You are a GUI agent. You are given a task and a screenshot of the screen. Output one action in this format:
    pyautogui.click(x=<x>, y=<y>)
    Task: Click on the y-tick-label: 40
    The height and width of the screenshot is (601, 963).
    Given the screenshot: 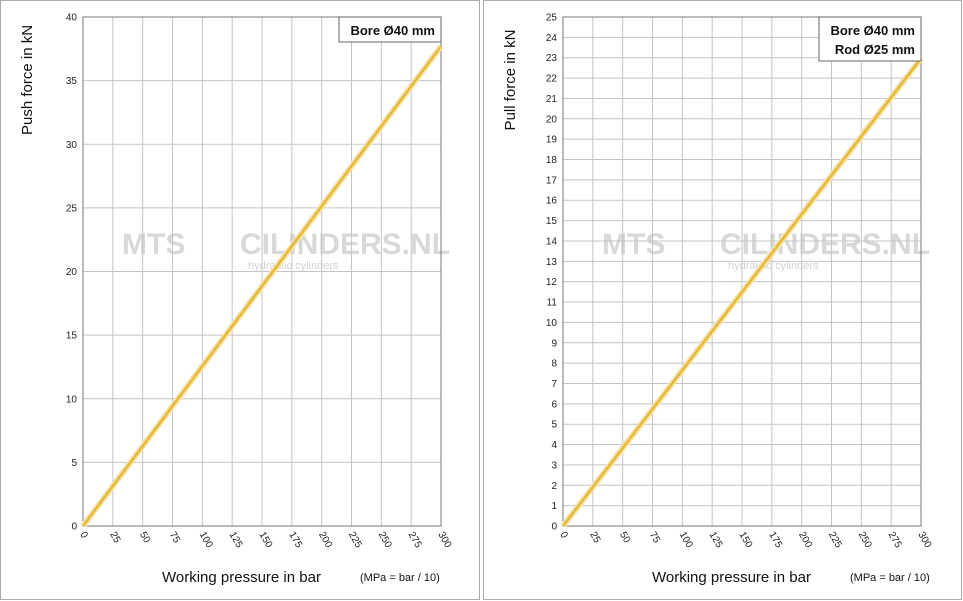 What is the action you would take?
    pyautogui.click(x=72, y=18)
    